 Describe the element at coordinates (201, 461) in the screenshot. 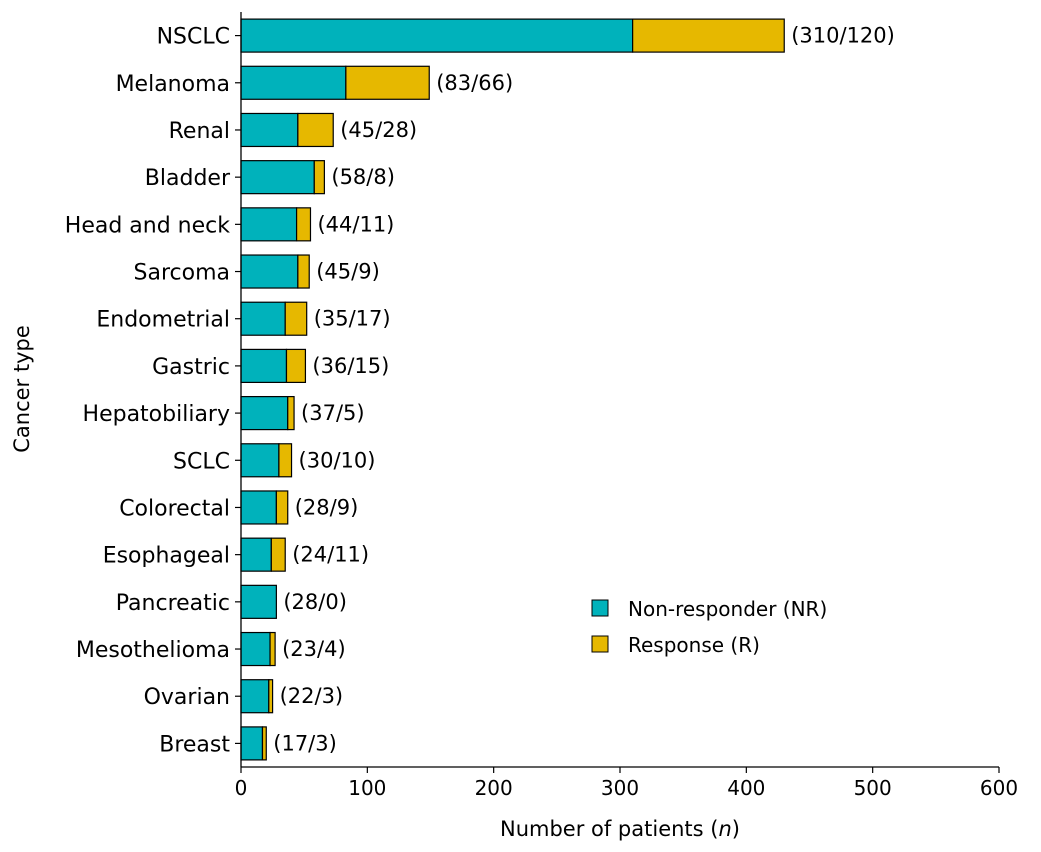

I see `category-label-9: SCLC` at that location.